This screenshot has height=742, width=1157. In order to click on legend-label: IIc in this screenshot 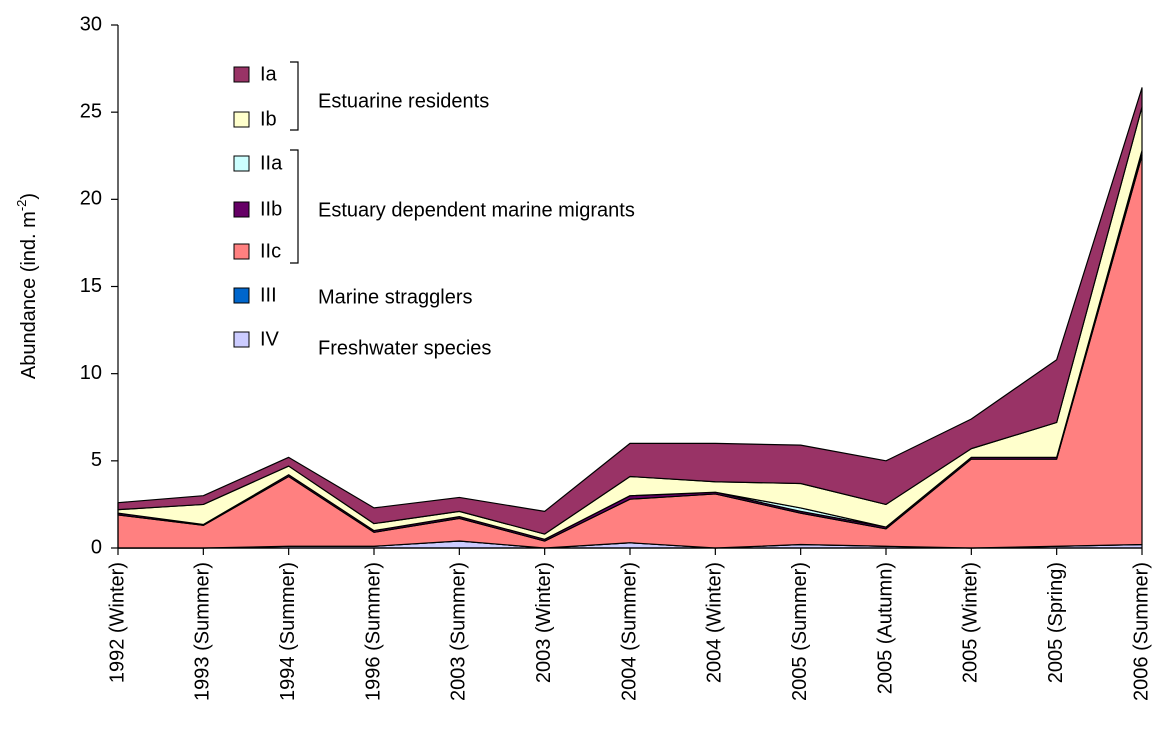, I will do `click(270, 251)`.